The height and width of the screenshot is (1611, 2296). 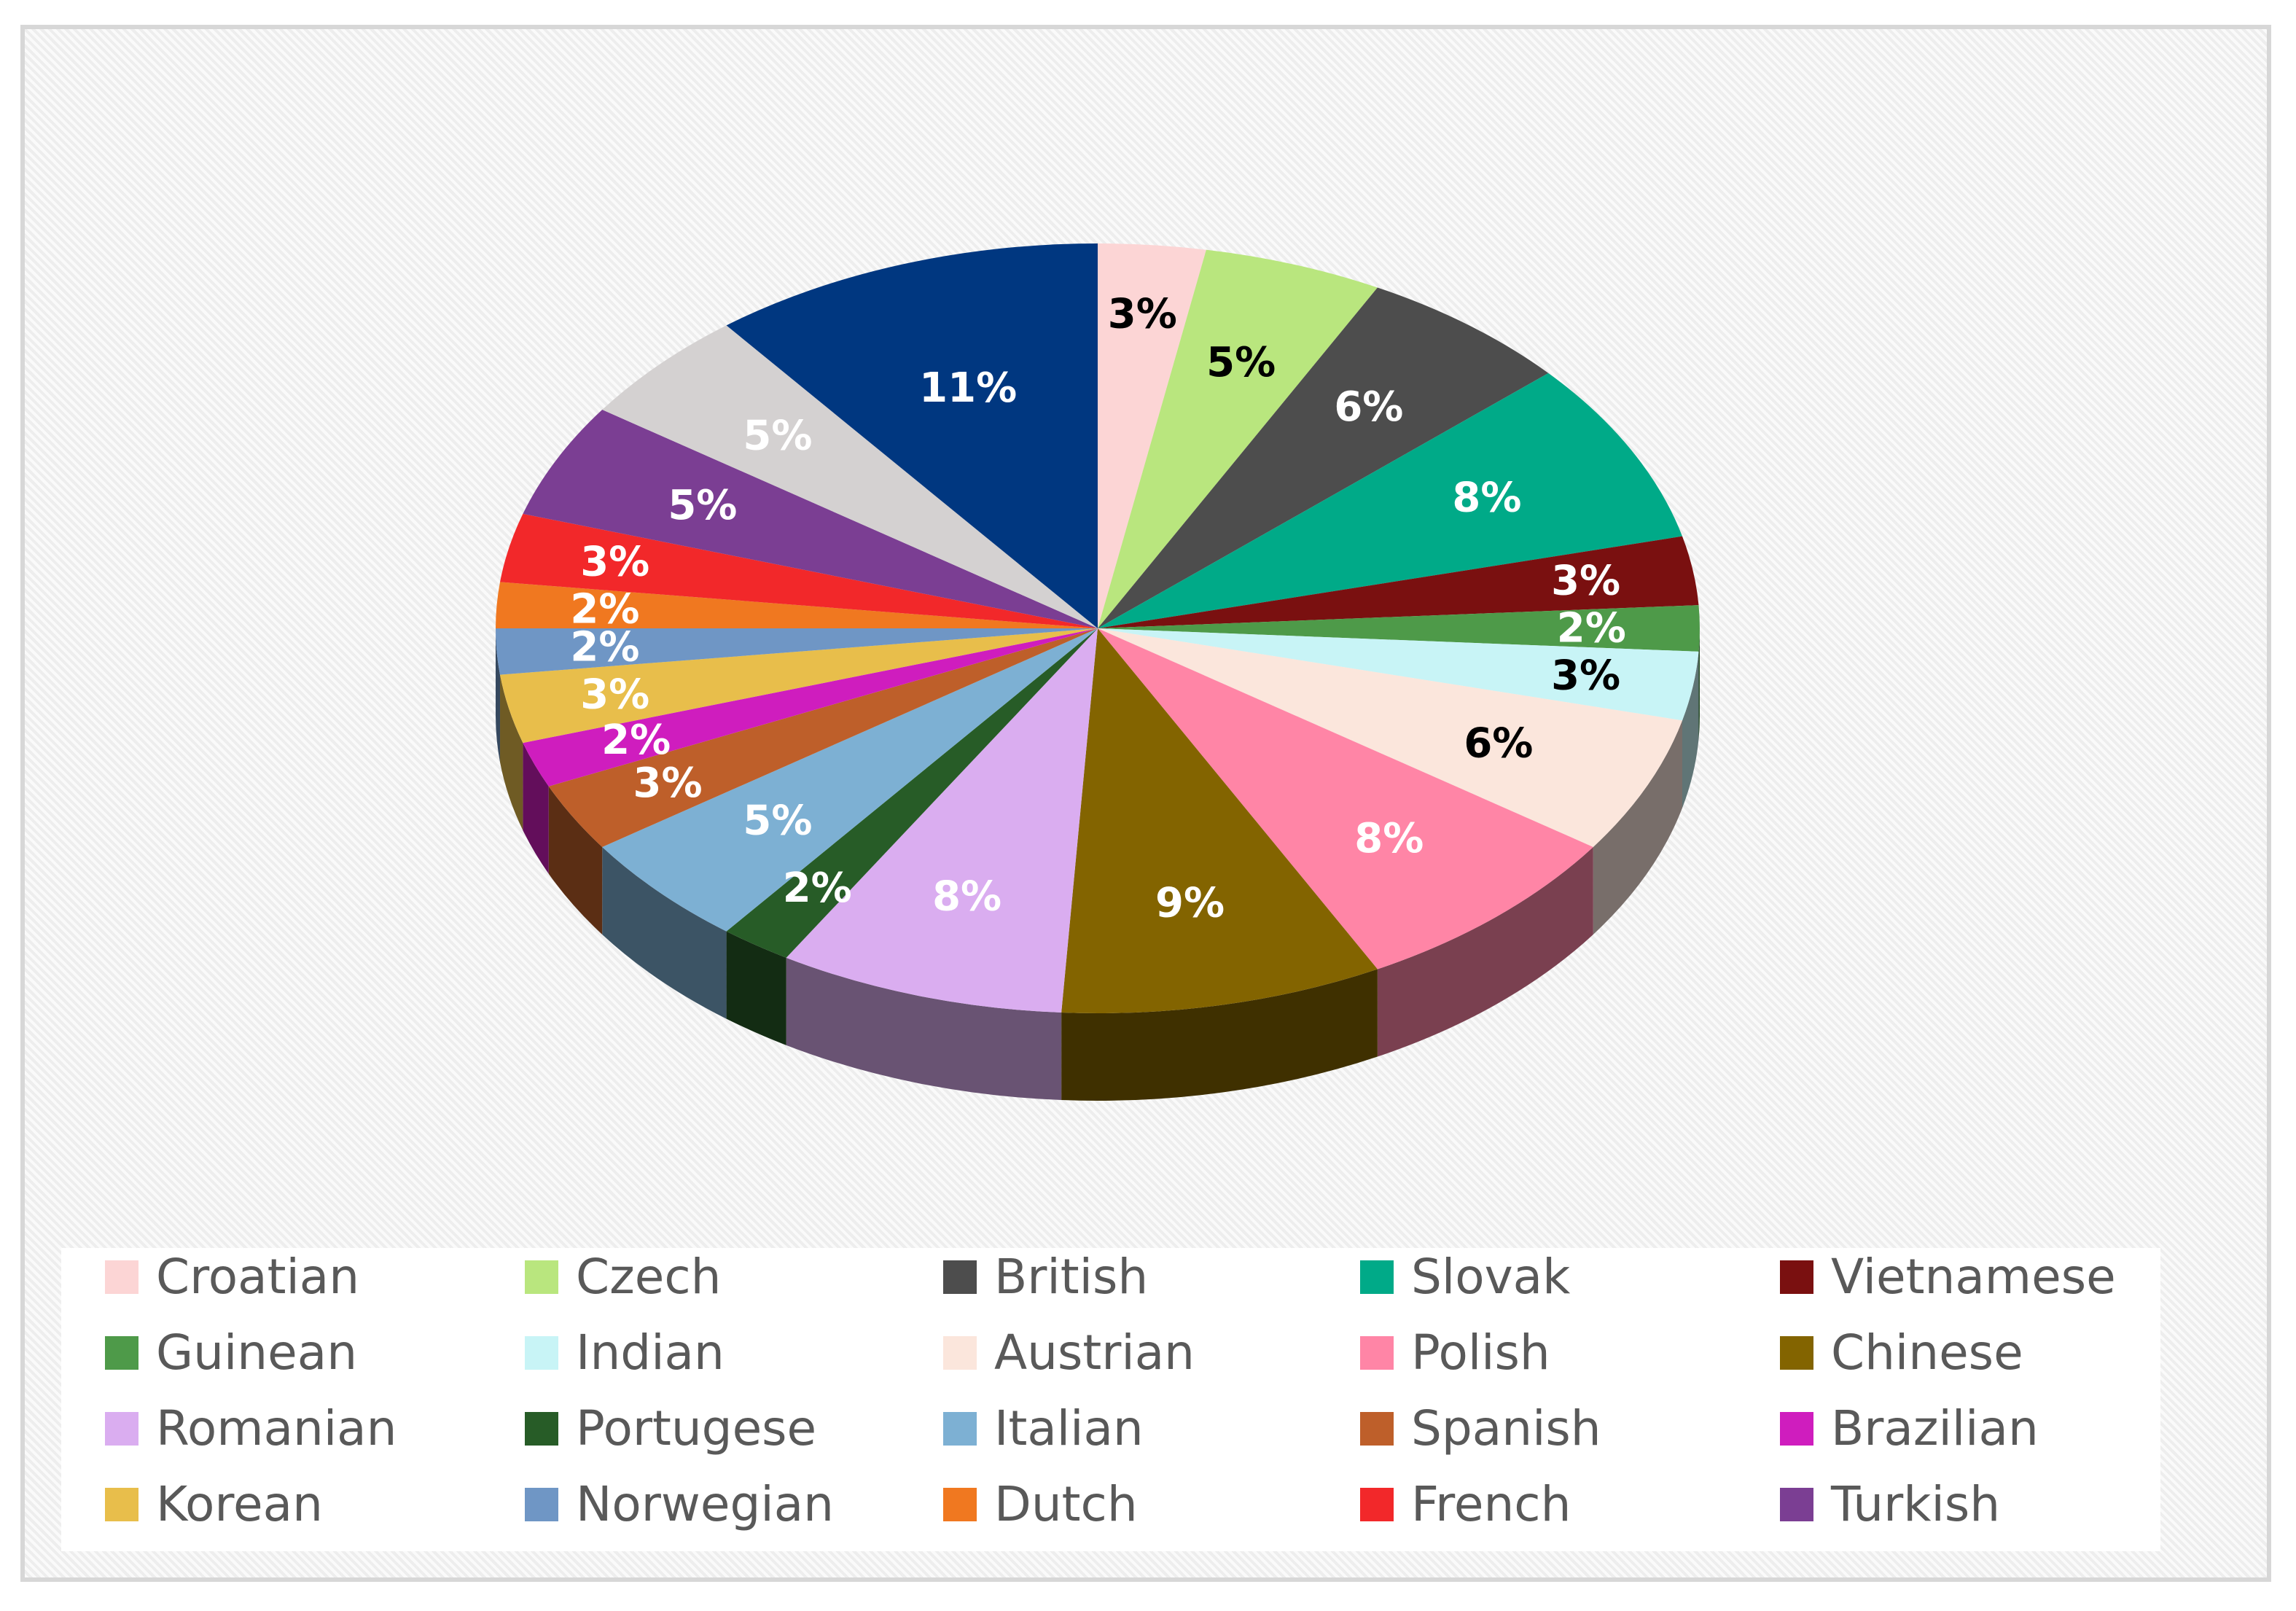 I want to click on legend-label: British, so click(x=1071, y=1277).